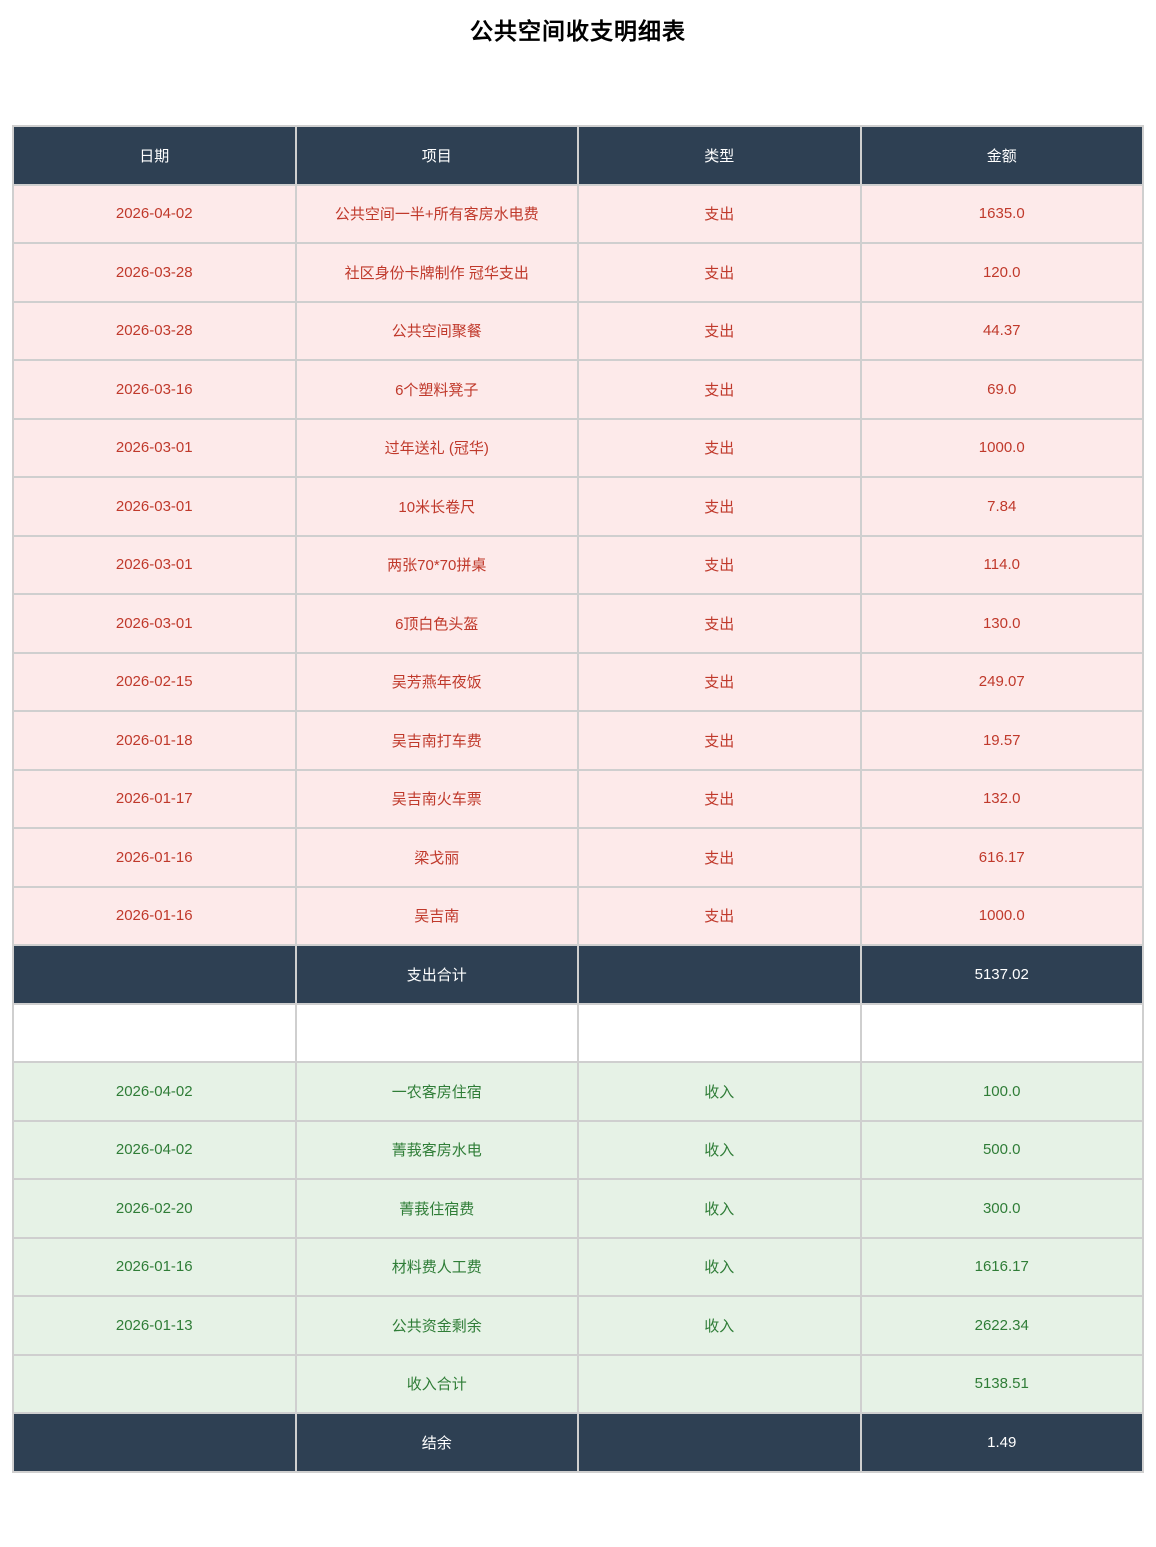 The width and height of the screenshot is (1156, 1547). Describe the element at coordinates (436, 564) in the screenshot. I see `cell-item: 两张70*70拼桌` at that location.